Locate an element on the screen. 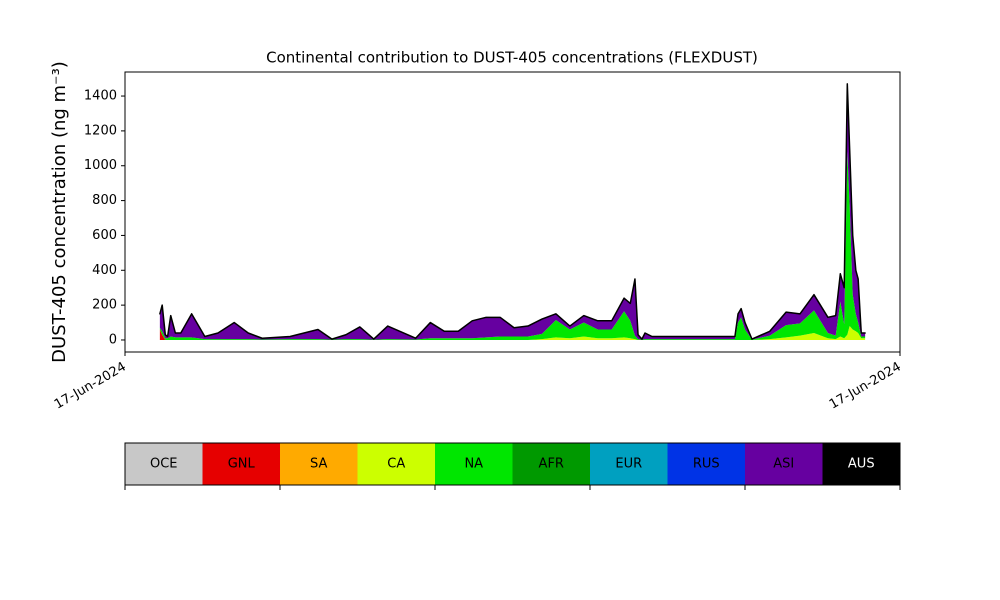 Image resolution: width=1000 pixels, height=600 pixels. y-tick-label: 1200 is located at coordinates (100, 130).